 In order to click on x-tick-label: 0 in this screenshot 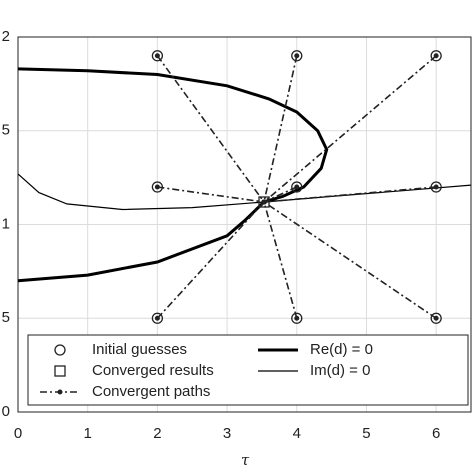, I will do `click(18, 433)`.